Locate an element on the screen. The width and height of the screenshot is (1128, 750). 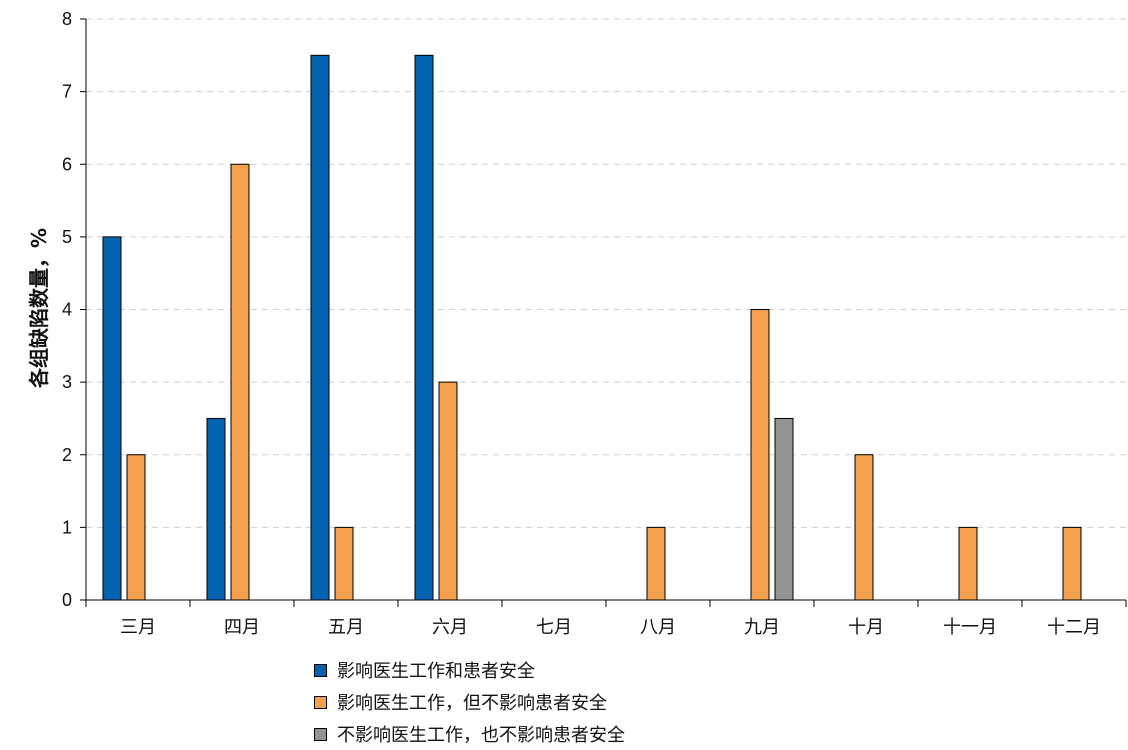
y-tick-label: 0 is located at coordinates (67, 600).